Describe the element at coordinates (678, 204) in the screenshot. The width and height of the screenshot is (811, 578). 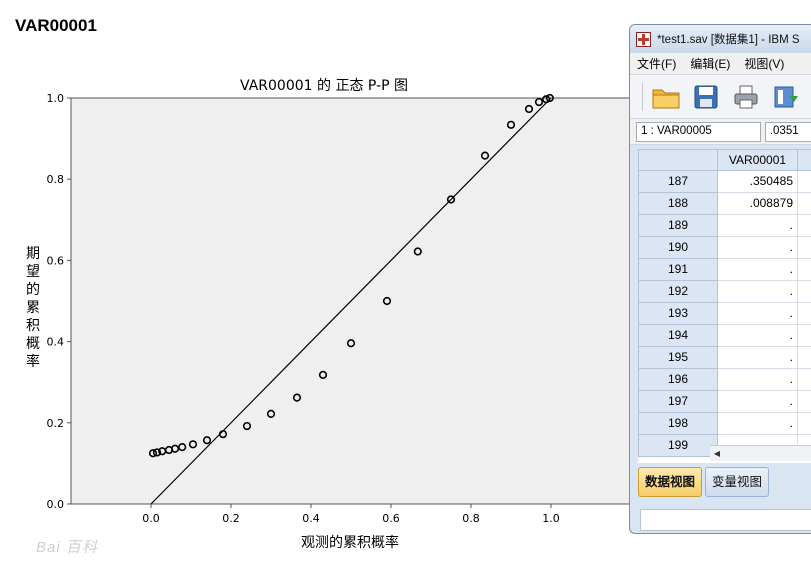
I see `row-header: 188` at that location.